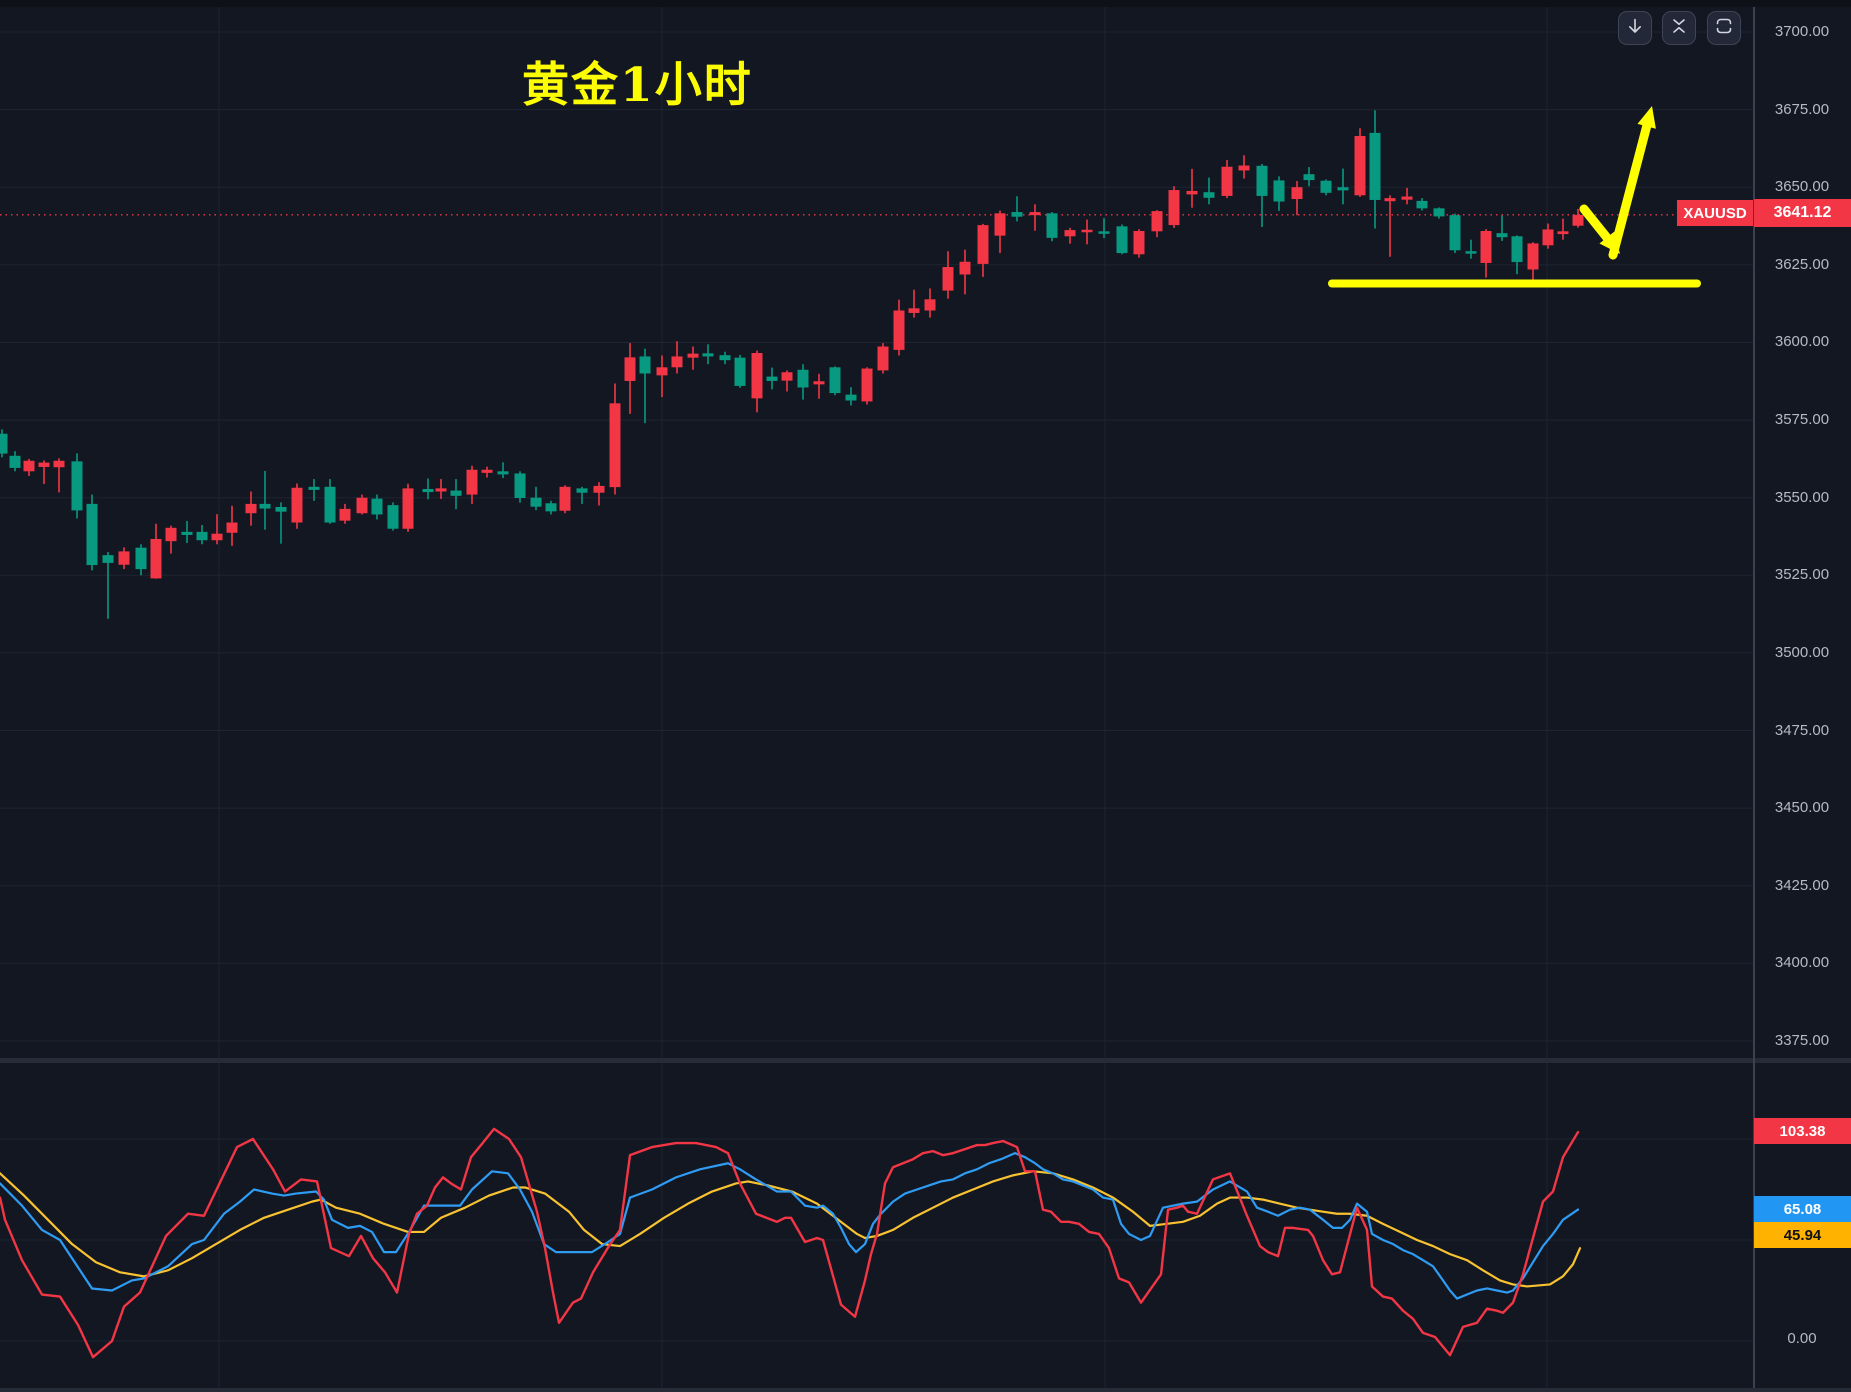 The image size is (1851, 1392). I want to click on price-tick-label: 3650.00, so click(1802, 187).